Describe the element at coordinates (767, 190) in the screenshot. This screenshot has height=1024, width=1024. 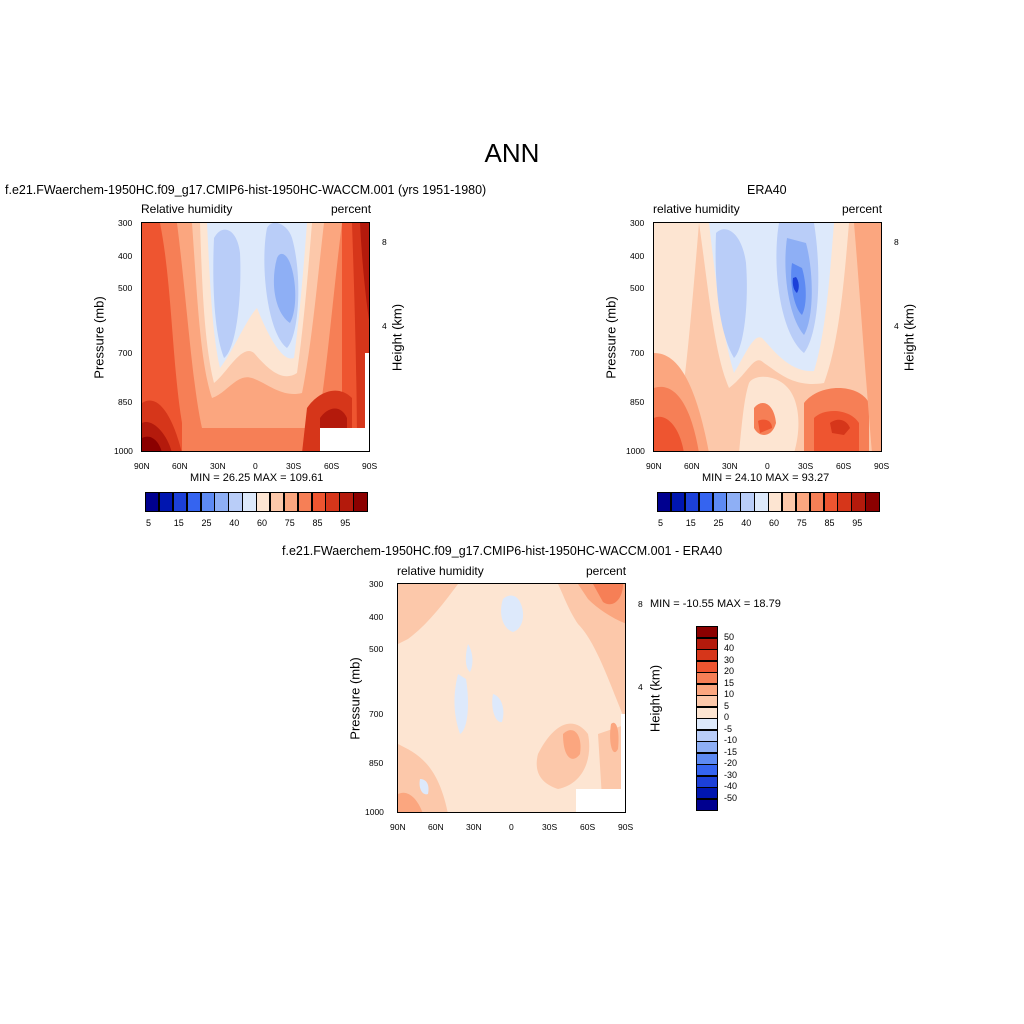
I see `panel-title-obs: ERA40` at that location.